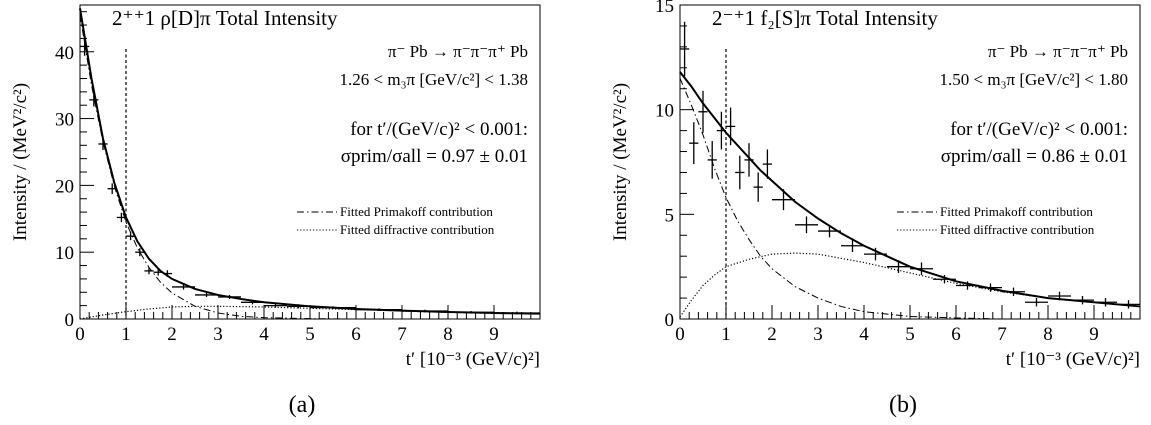 The height and width of the screenshot is (425, 1151). Describe the element at coordinates (670, 215) in the screenshot. I see `y-tick-label: 5` at that location.